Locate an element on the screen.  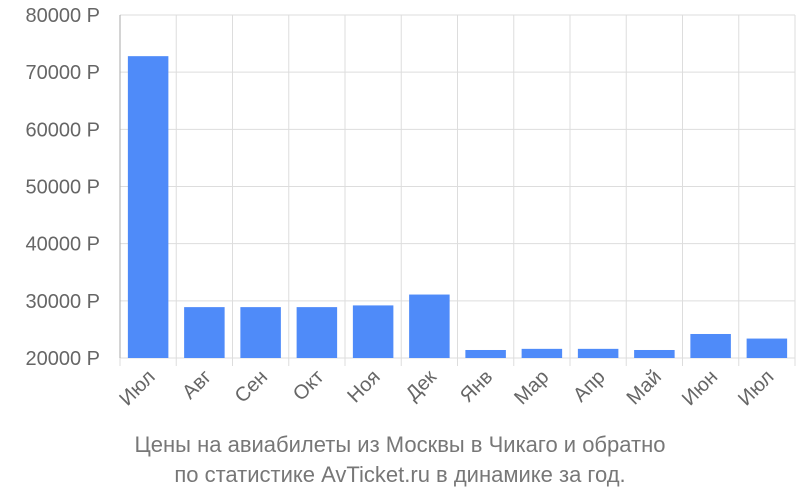
x-tick-label: Сен is located at coordinates (251, 386).